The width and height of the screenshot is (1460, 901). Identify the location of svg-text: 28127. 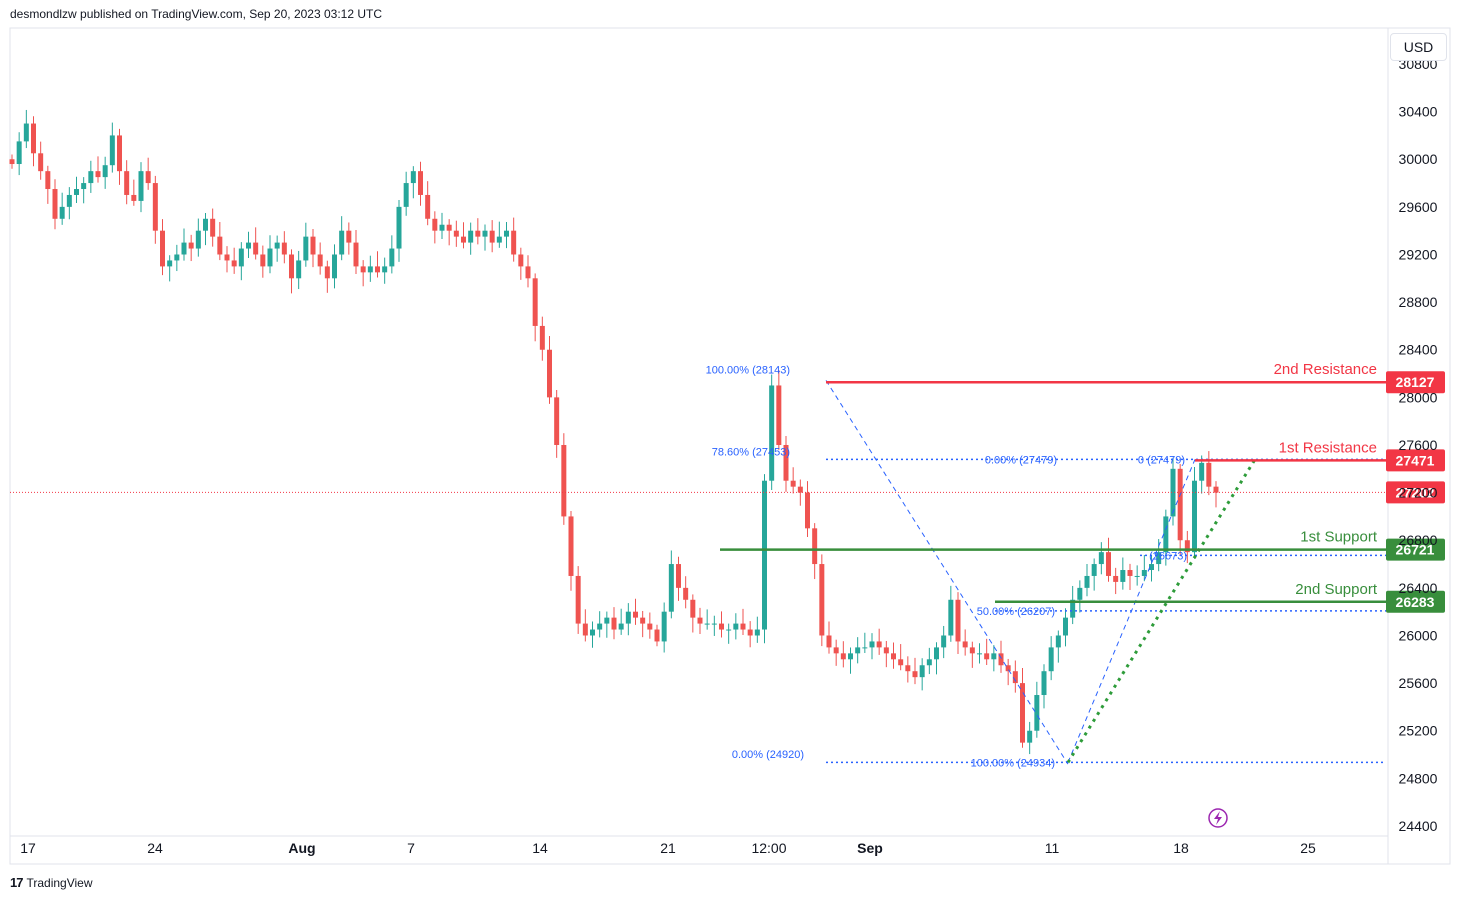
(1415, 382).